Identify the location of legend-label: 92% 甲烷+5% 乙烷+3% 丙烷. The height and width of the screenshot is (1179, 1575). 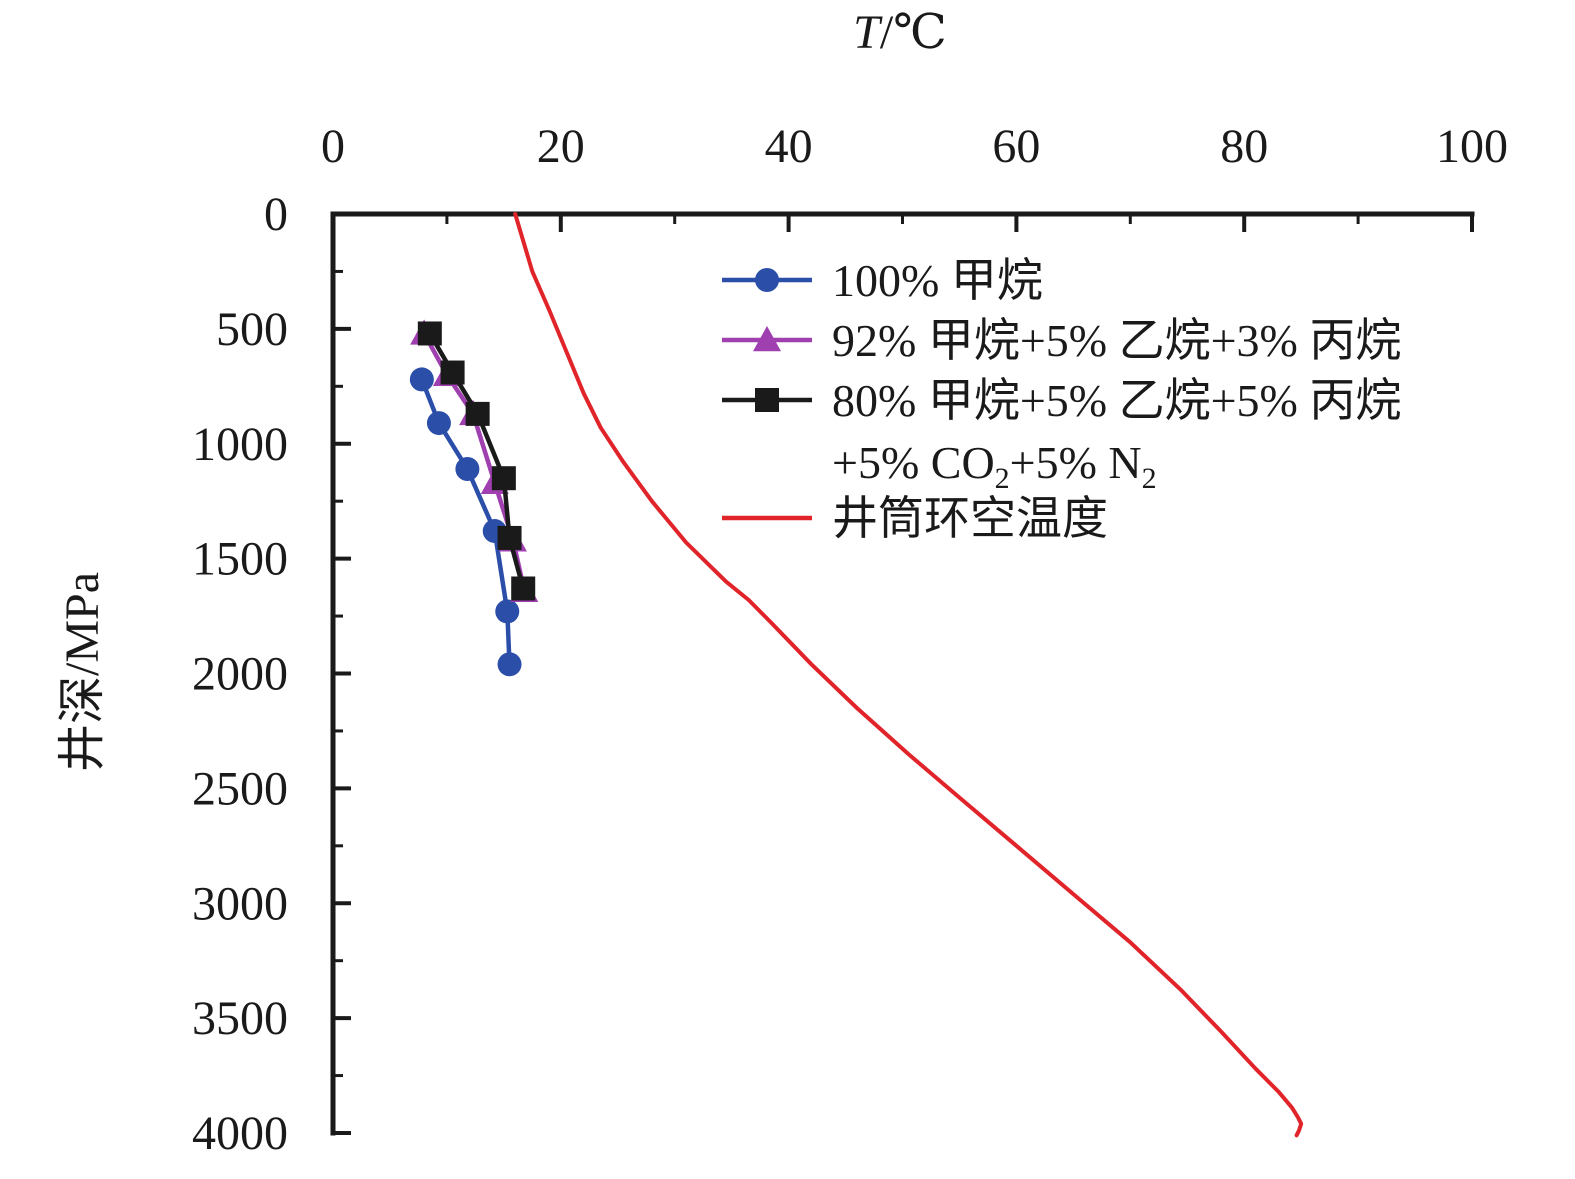
(1116, 340).